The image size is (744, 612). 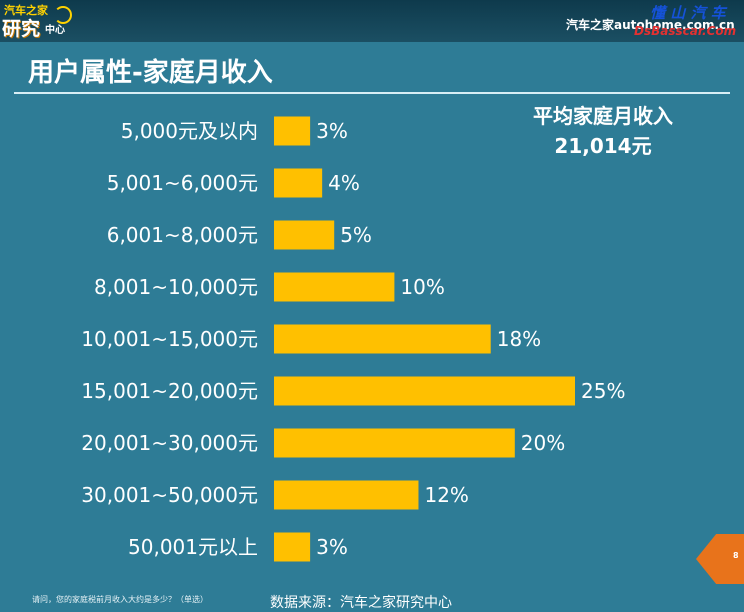 What do you see at coordinates (344, 183) in the screenshot?
I see `bar-value-label: 4%` at bounding box center [344, 183].